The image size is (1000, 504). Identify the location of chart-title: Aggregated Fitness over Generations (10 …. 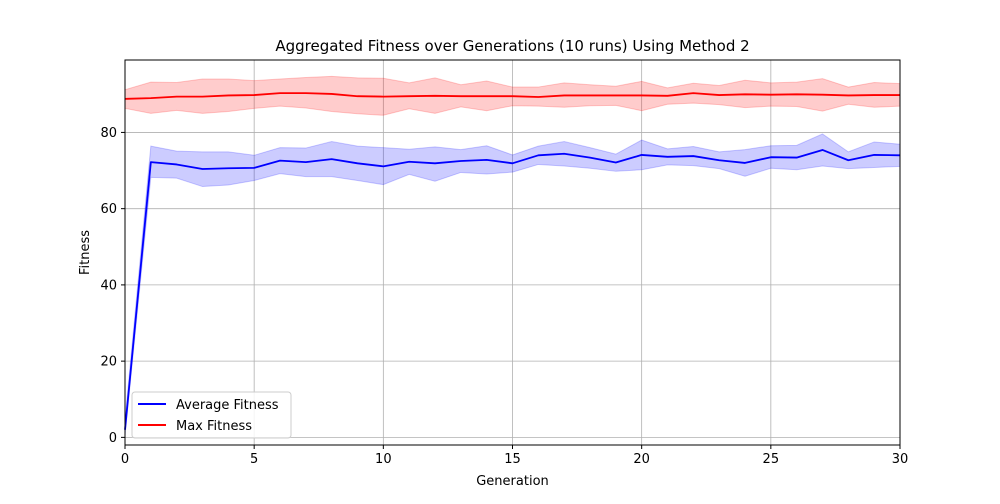
(512, 46).